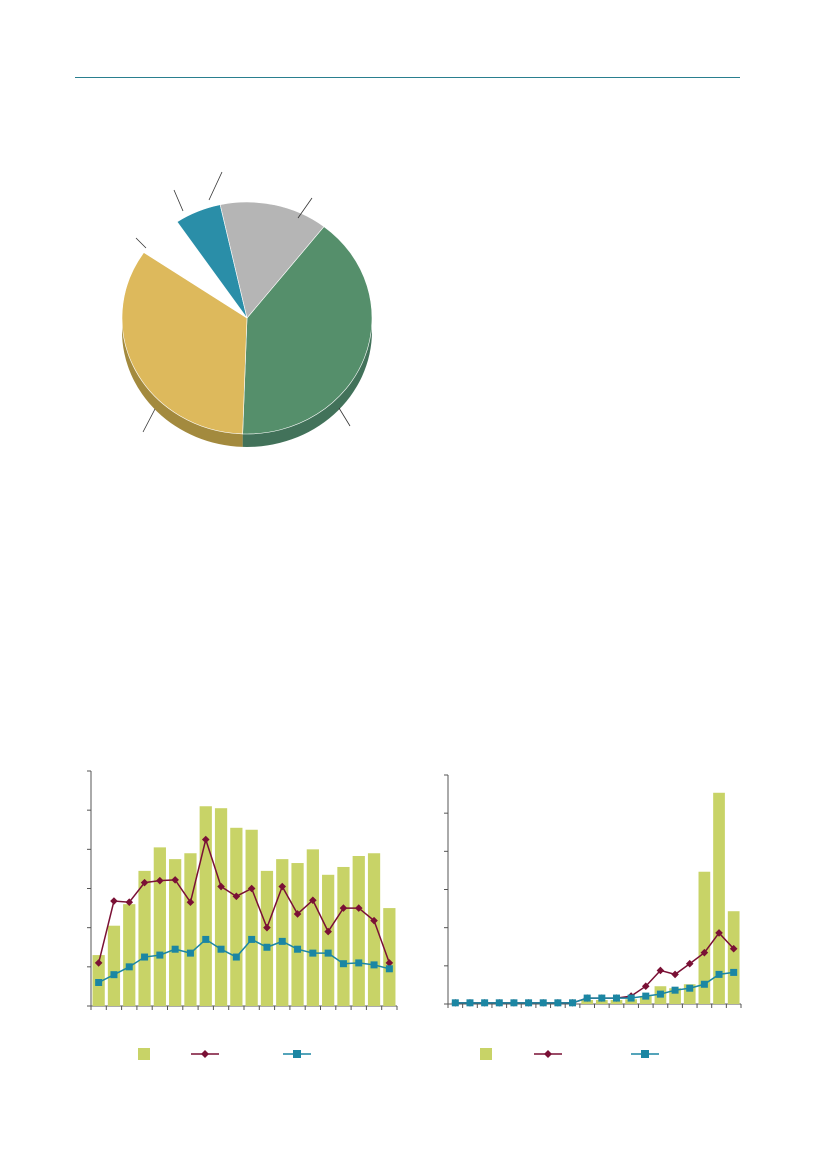  Describe the element at coordinates (407, 77) in the screenshot. I see `top-rule` at that location.